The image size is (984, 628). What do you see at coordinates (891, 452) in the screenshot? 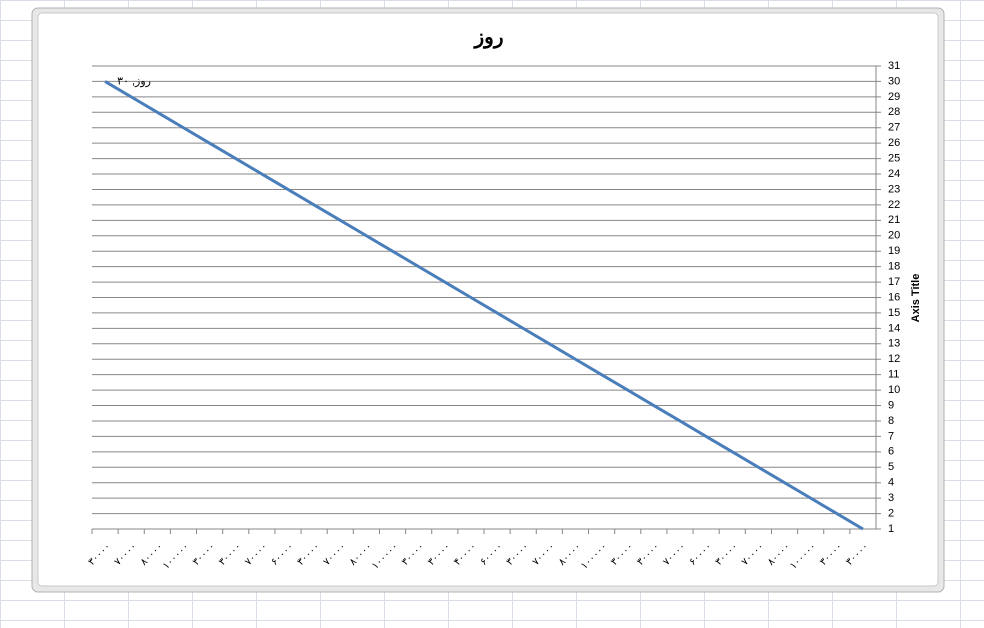
I see `y-tick-label: 6` at bounding box center [891, 452].